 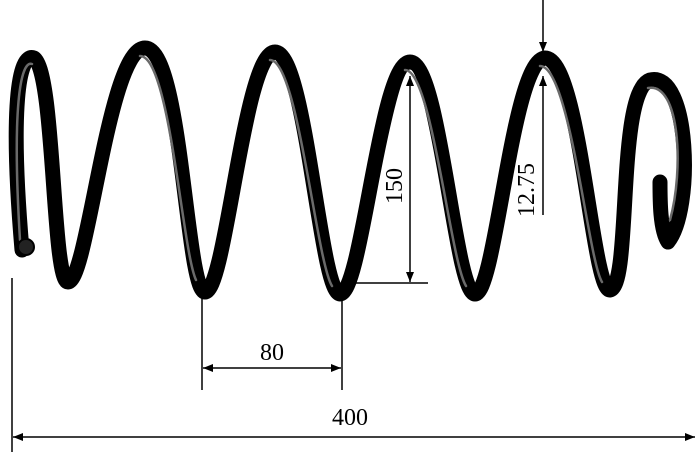 I want to click on dimension-label: 400, so click(x=350, y=418).